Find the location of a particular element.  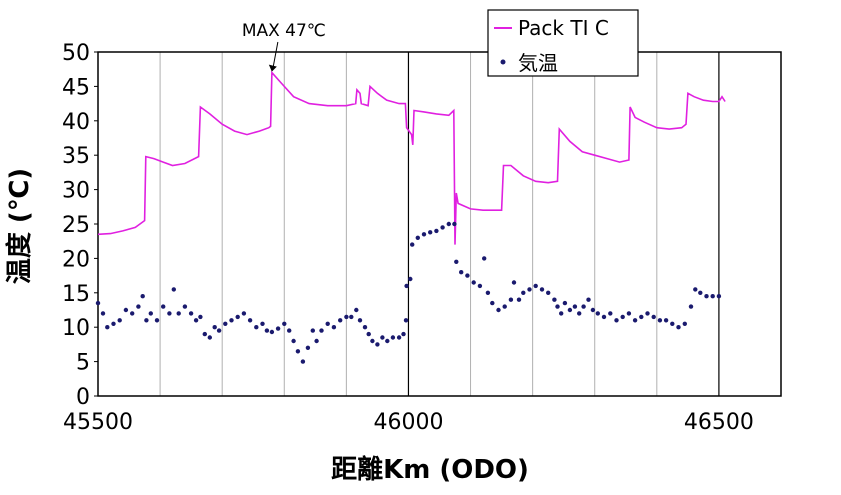

y-tick-label: 40 is located at coordinates (76, 122).